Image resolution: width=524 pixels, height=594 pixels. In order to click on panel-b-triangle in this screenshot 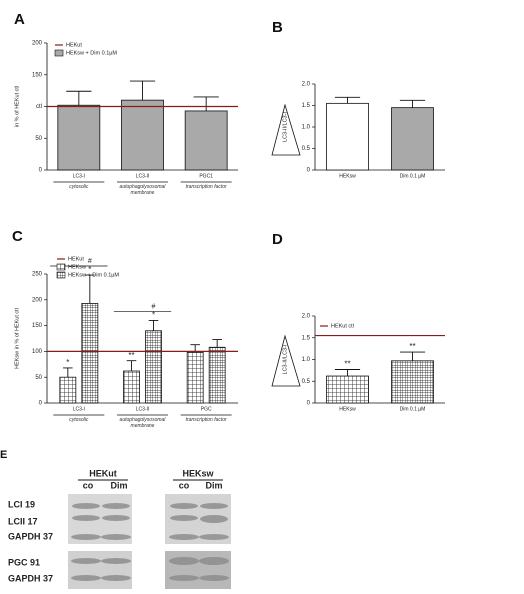, I will do `click(286, 129)`.